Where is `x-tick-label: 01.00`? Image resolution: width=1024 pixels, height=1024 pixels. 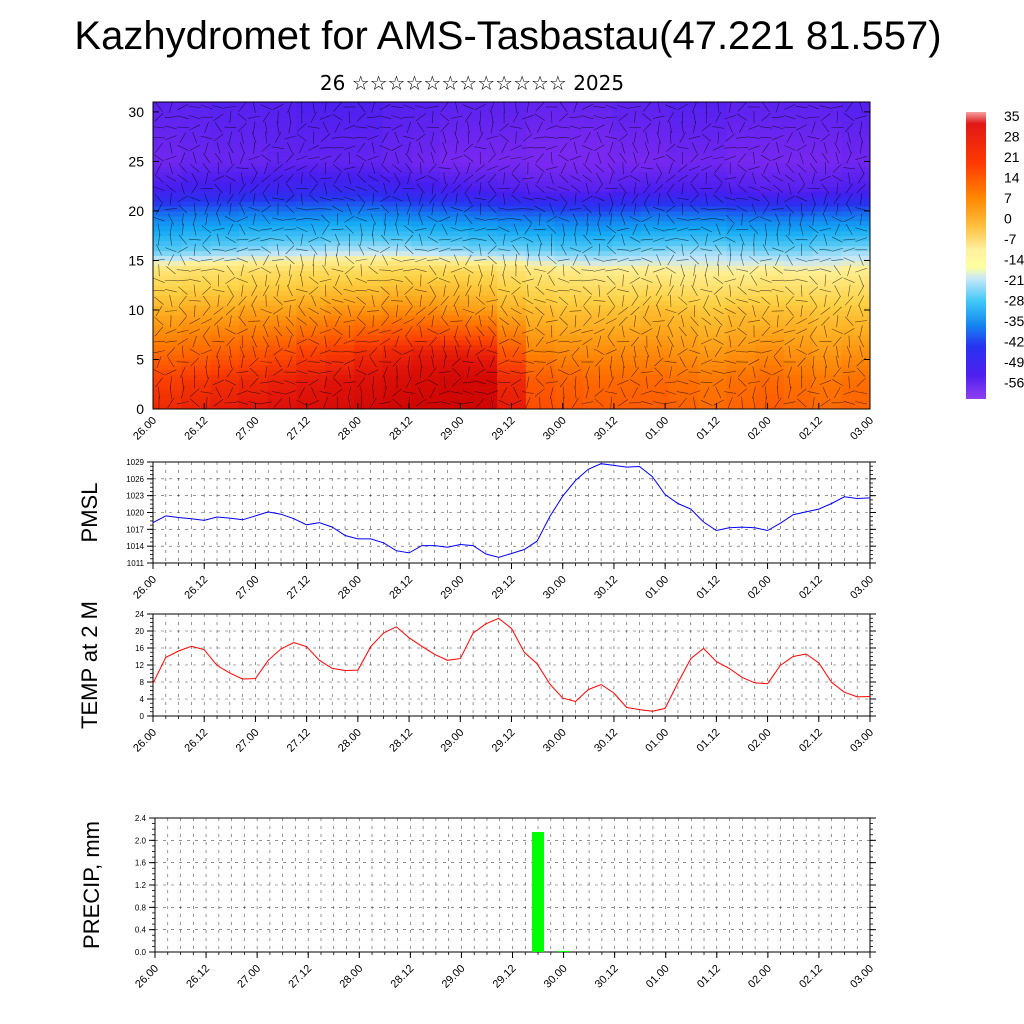
x-tick-label: 01.00 is located at coordinates (657, 429).